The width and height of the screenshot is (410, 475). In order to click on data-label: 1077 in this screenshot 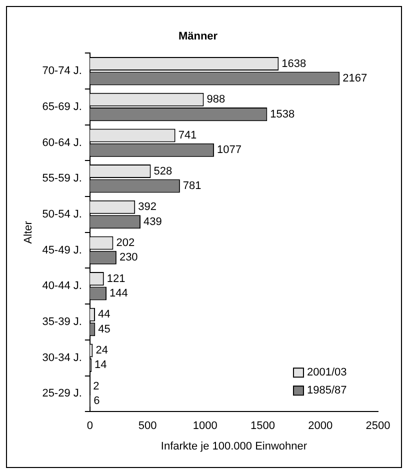, I will do `click(229, 150)`.